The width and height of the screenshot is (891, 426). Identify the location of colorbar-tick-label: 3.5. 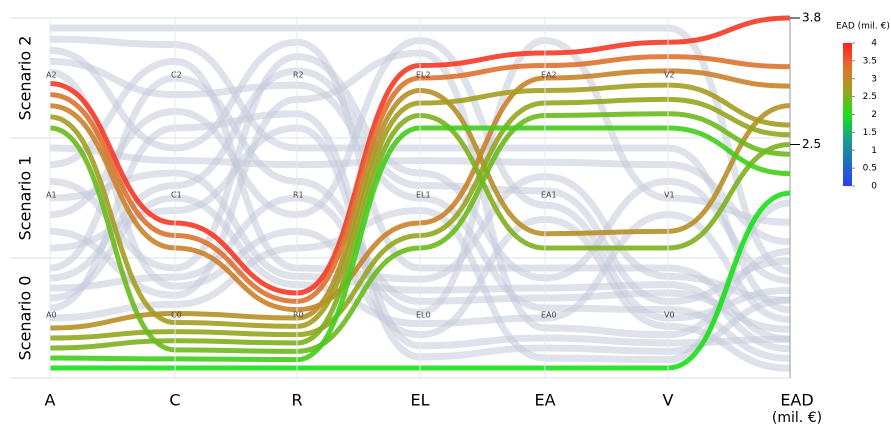
(870, 61).